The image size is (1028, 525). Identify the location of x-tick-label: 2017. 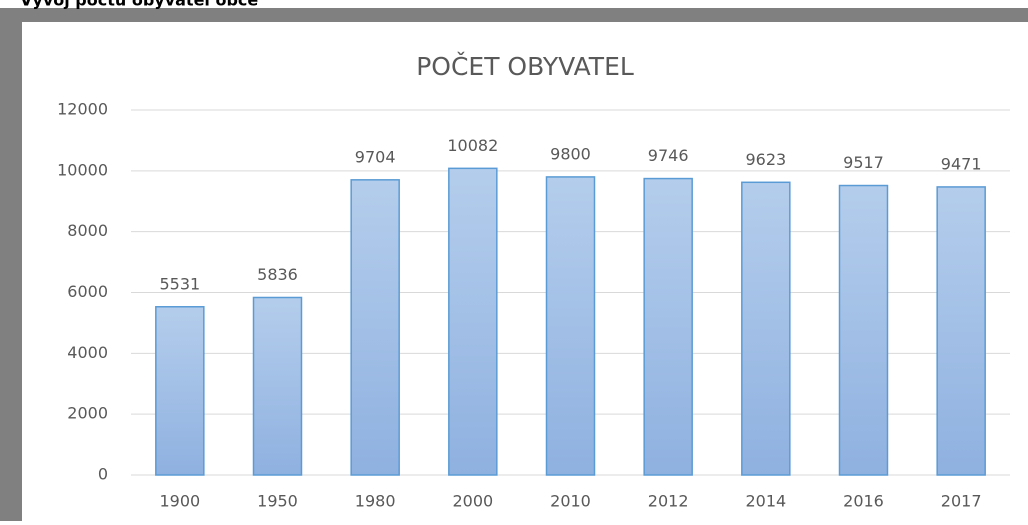
(961, 501).